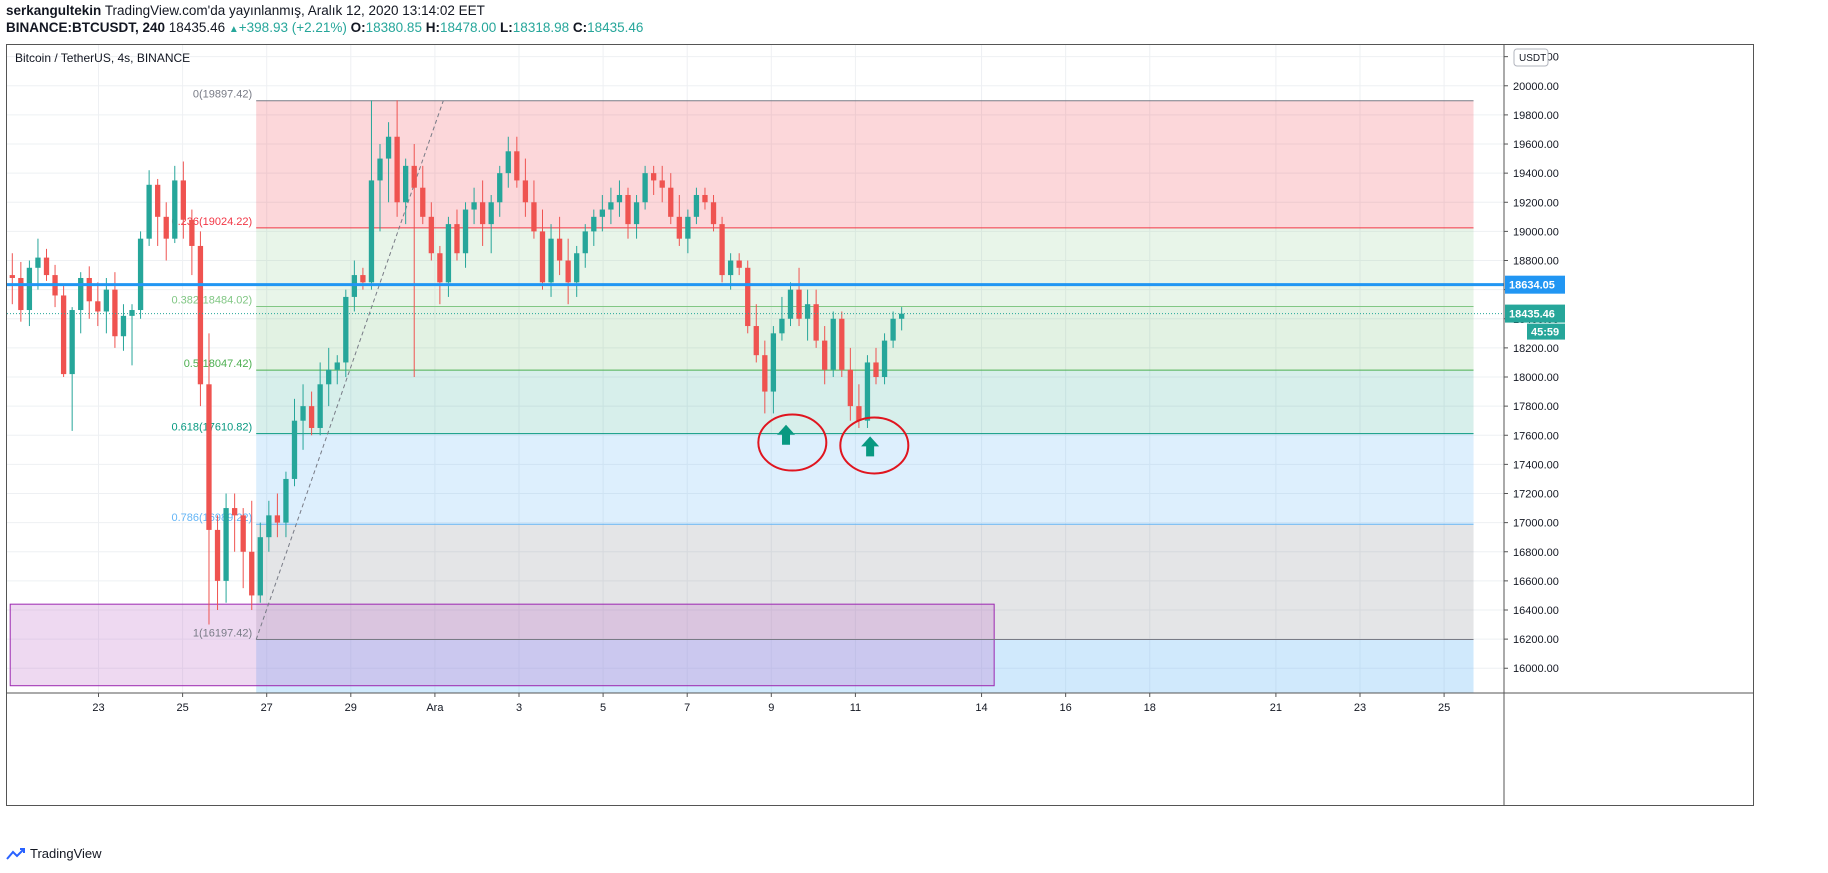 This screenshot has width=1828, height=873. I want to click on author-name: serkangultekin, so click(54, 10).